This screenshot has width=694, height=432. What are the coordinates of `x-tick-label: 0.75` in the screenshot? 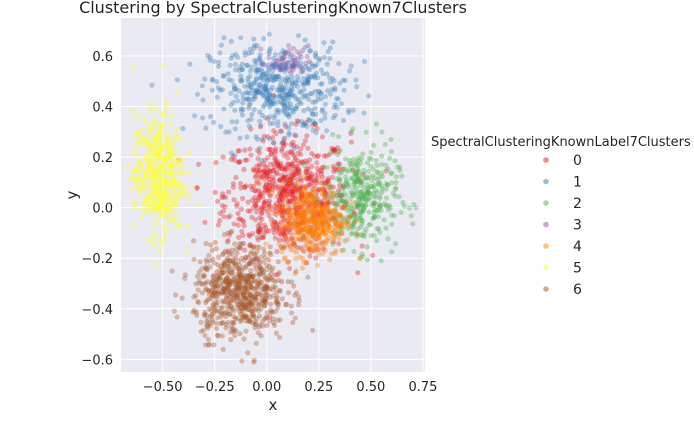 It's located at (422, 387).